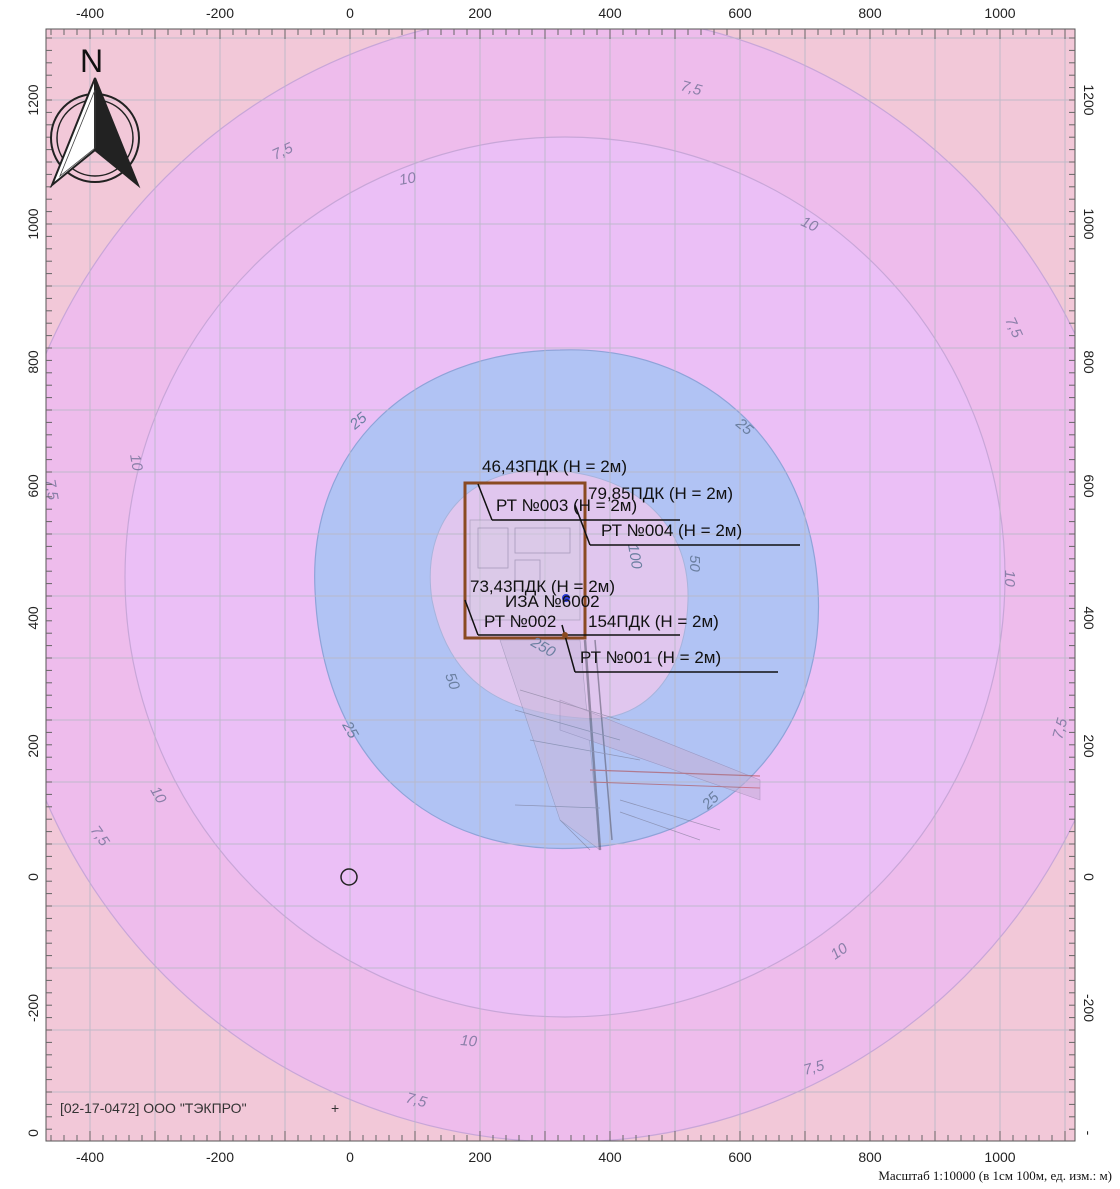 The image size is (1120, 1189). What do you see at coordinates (650, 657) in the screenshot?
I see `label-rt-001: РТ №001 (Н = 2м)` at bounding box center [650, 657].